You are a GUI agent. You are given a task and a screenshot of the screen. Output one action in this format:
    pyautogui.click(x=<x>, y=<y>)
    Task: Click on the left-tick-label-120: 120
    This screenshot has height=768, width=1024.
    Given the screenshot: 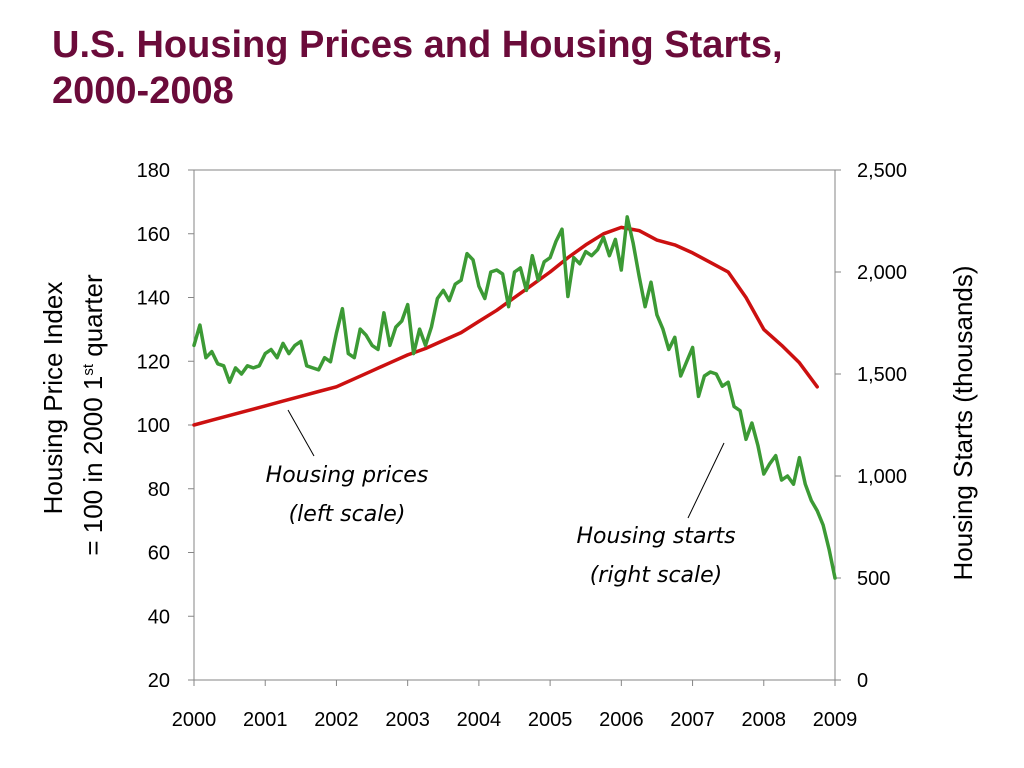 What is the action you would take?
    pyautogui.click(x=153, y=362)
    